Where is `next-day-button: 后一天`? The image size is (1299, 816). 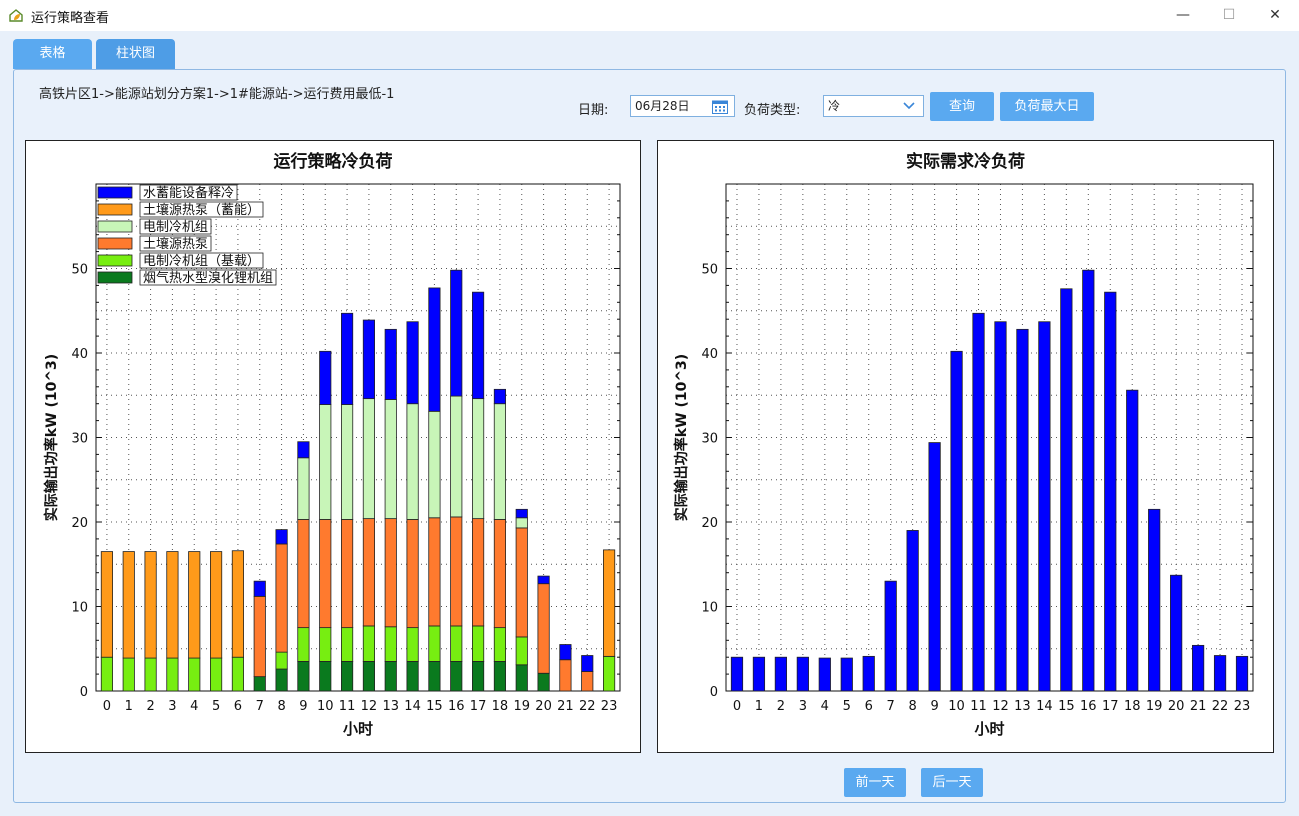 next-day-button: 后一天 is located at coordinates (952, 782).